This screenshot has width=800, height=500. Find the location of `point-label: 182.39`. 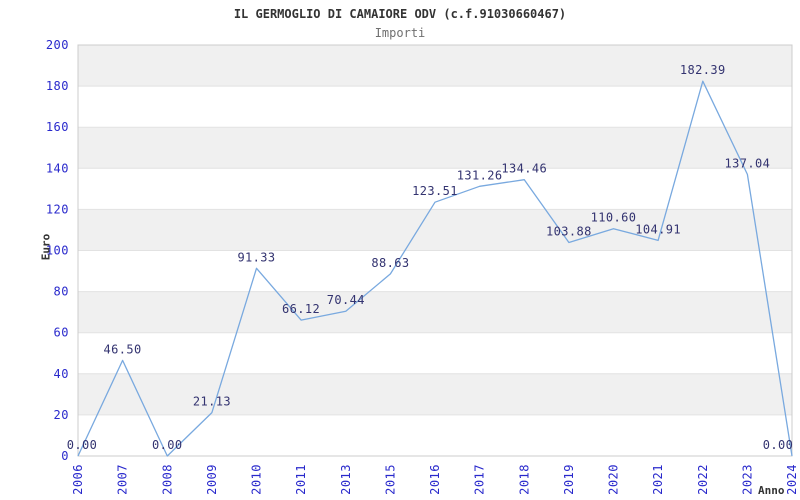

point-label: 182.39 is located at coordinates (703, 70).